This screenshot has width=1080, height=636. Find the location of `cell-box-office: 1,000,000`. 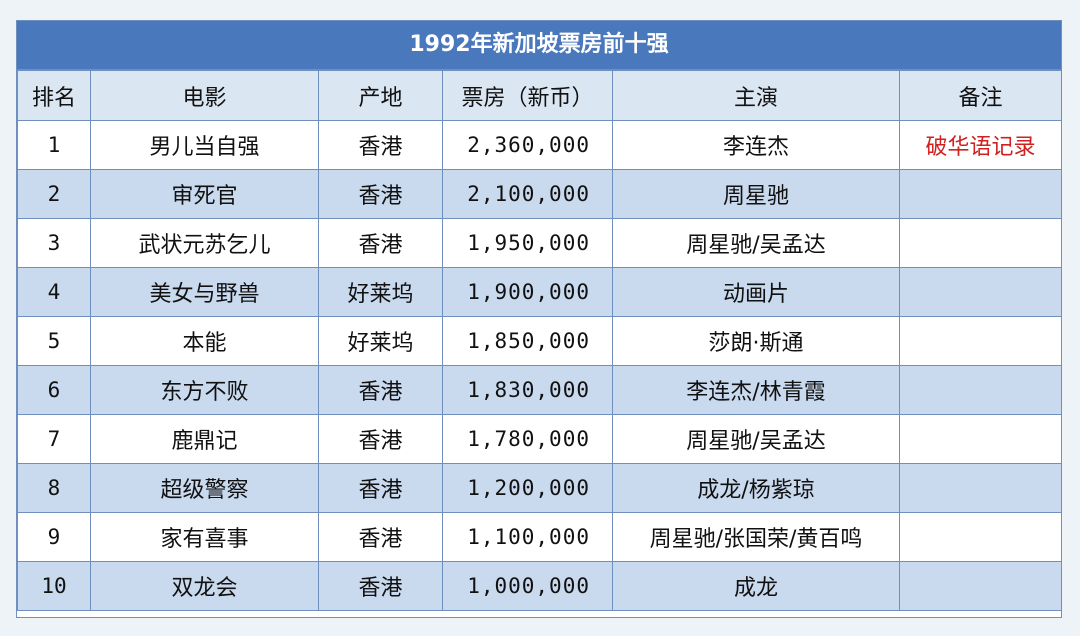

cell-box-office: 1,000,000 is located at coordinates (527, 586).